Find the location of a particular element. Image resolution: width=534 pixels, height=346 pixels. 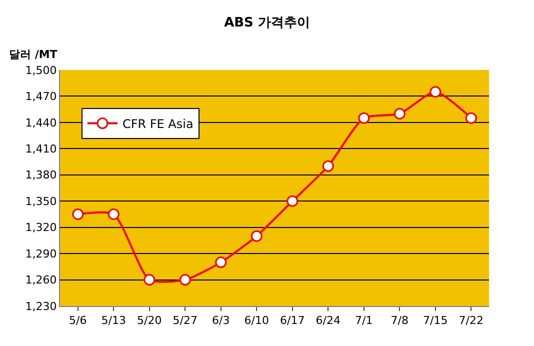

x-tick-label: 7/8 is located at coordinates (399, 321).